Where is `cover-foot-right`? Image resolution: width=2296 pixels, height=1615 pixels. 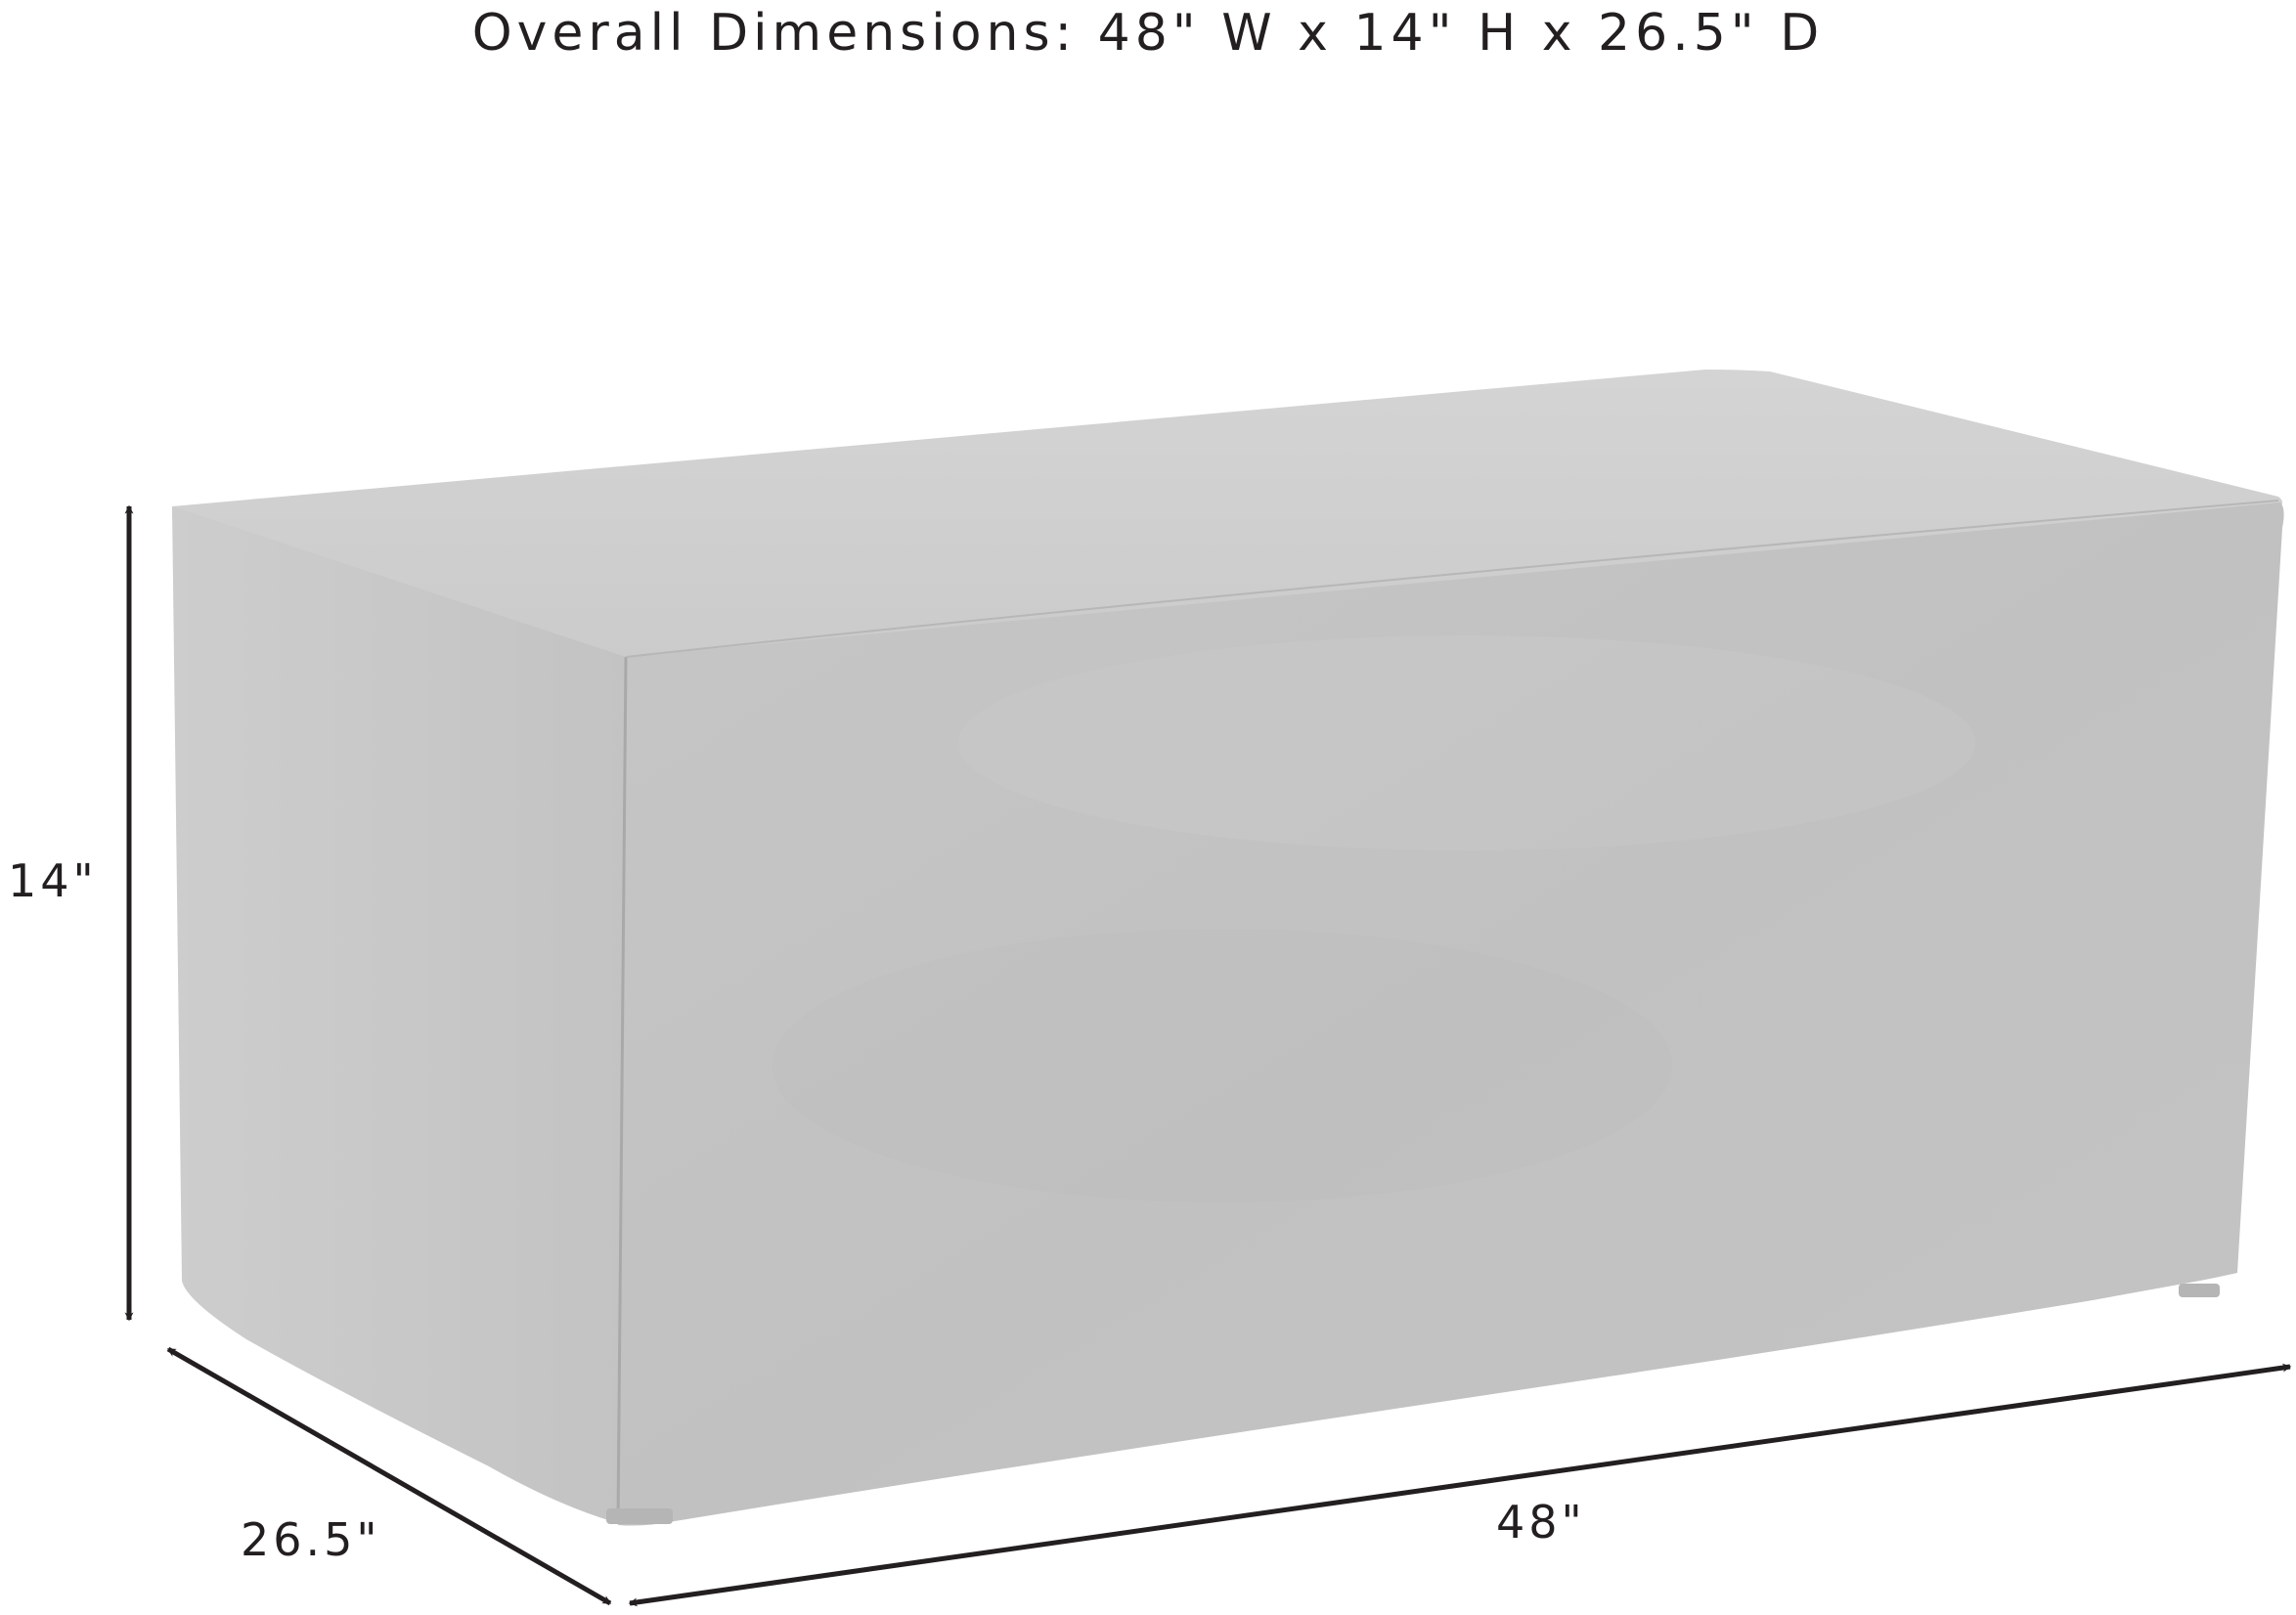
cover-foot-right is located at coordinates (2199, 1290).